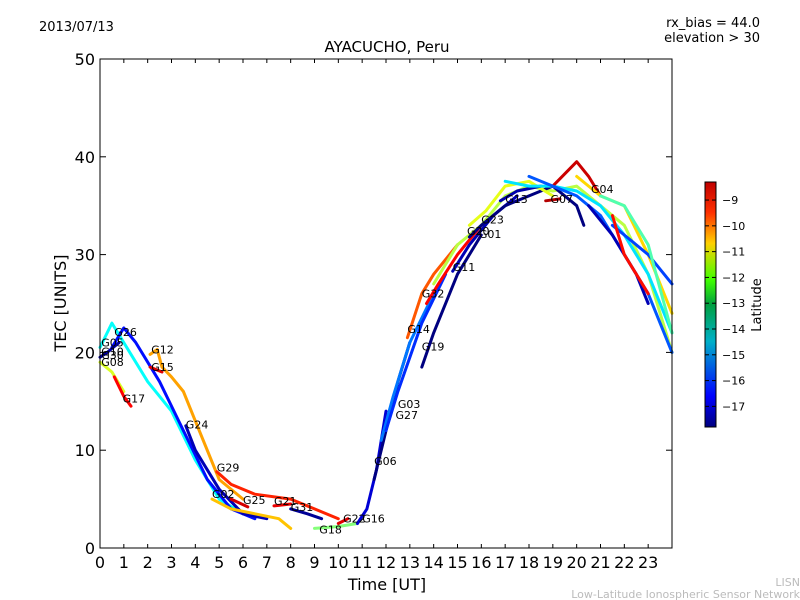 This screenshot has height=600, width=800. I want to click on chart-title: AYACUCHO, Peru, so click(386, 47).